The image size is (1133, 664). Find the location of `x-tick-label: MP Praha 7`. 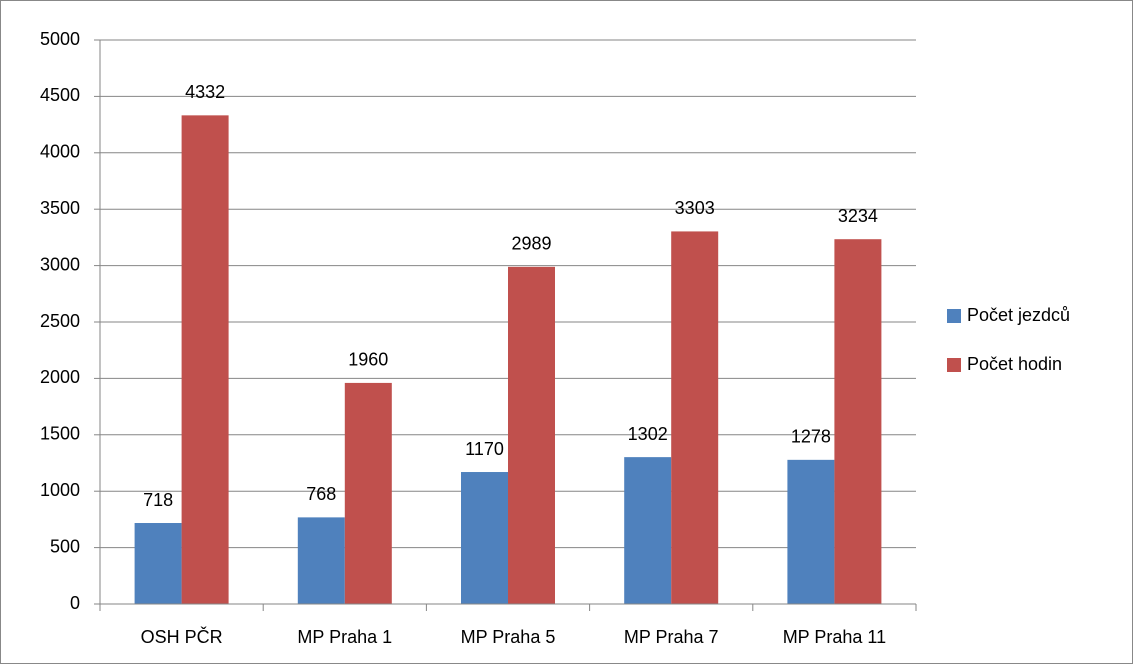

x-tick-label: MP Praha 7 is located at coordinates (671, 637).